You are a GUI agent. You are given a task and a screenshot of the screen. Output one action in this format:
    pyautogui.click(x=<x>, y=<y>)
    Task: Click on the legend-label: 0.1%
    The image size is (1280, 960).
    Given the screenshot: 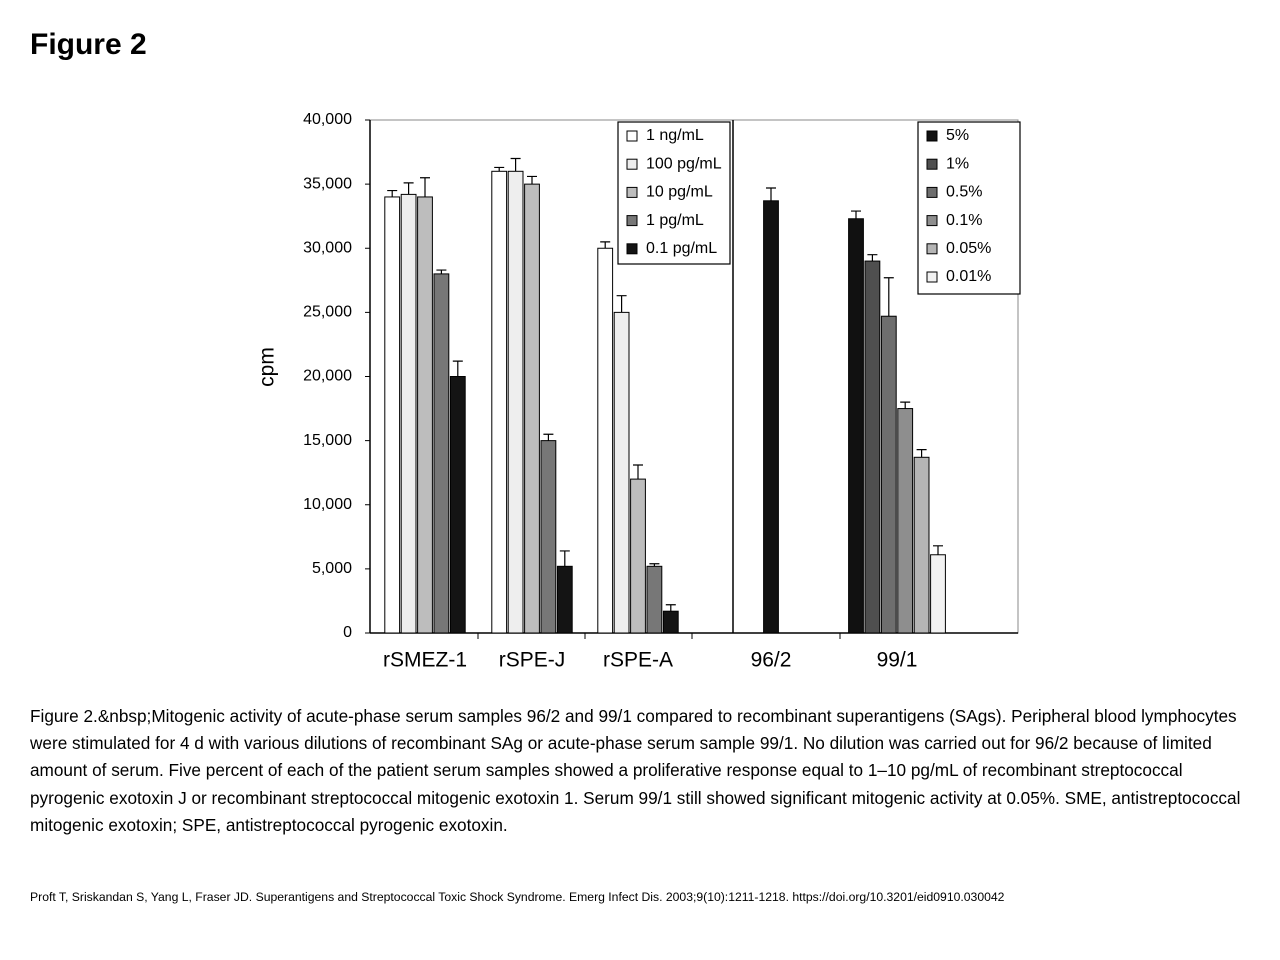 What is the action you would take?
    pyautogui.click(x=964, y=220)
    